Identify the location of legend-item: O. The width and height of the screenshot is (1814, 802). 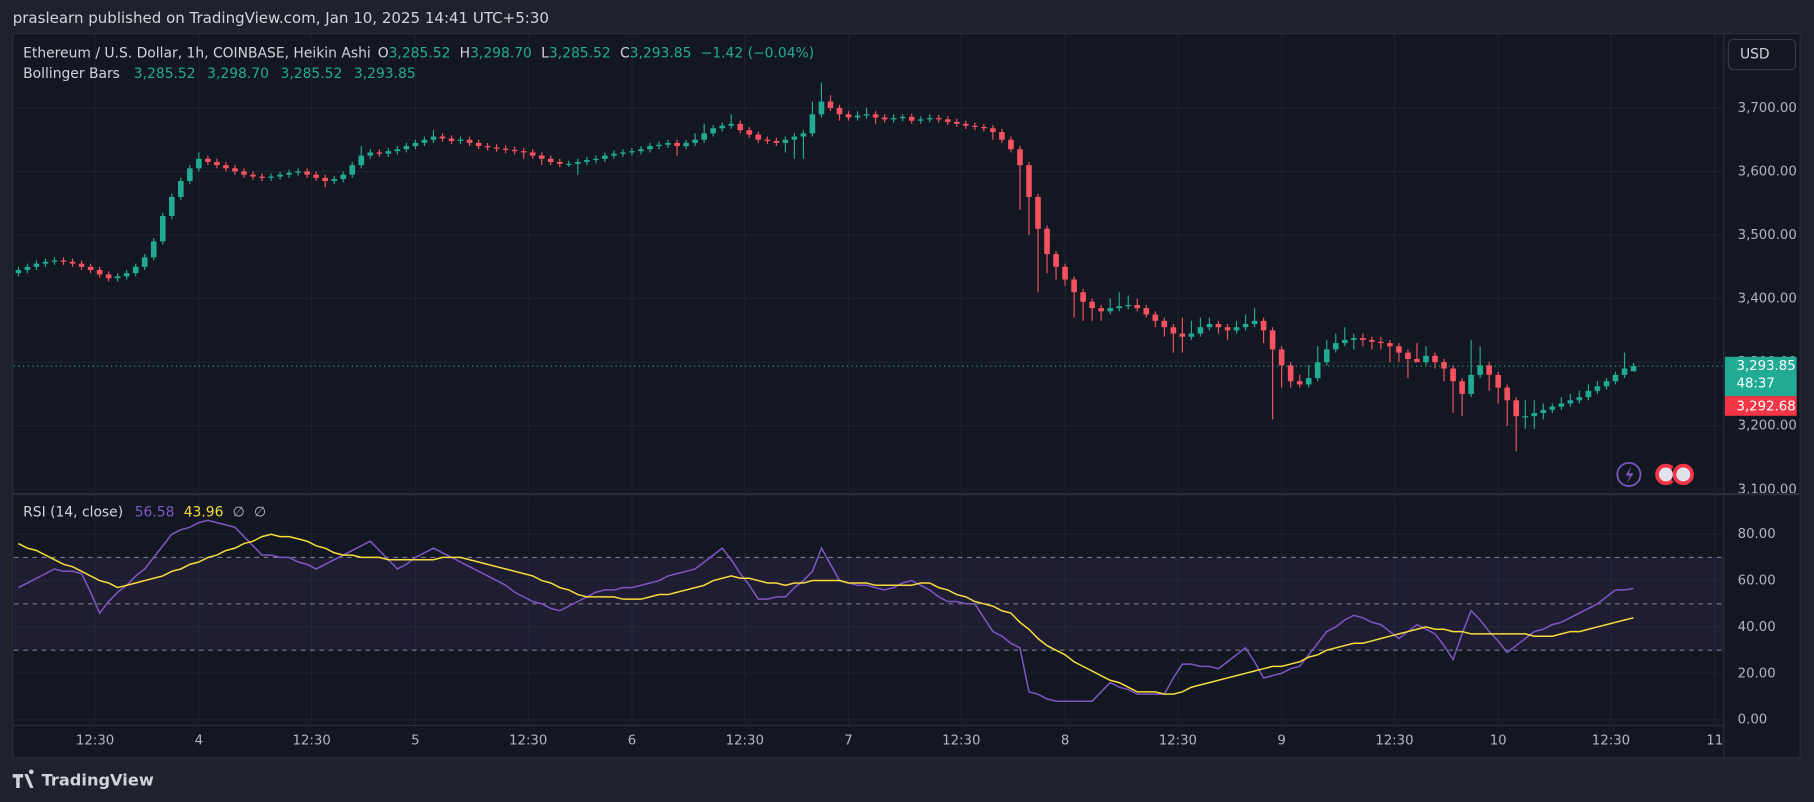
(383, 53).